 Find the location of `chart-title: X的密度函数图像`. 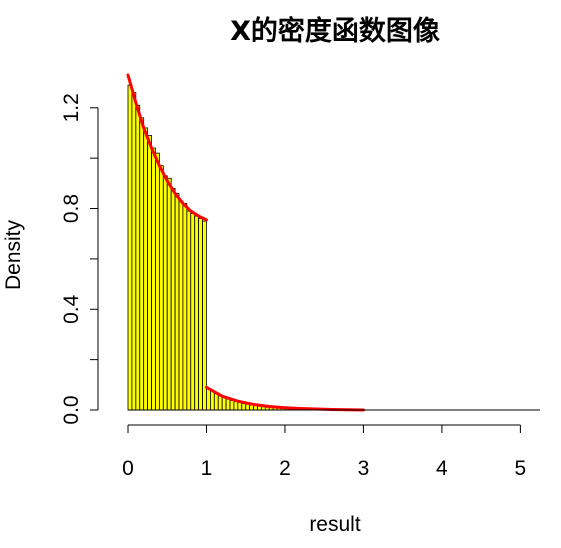

chart-title: X的密度函数图像 is located at coordinates (335, 31).